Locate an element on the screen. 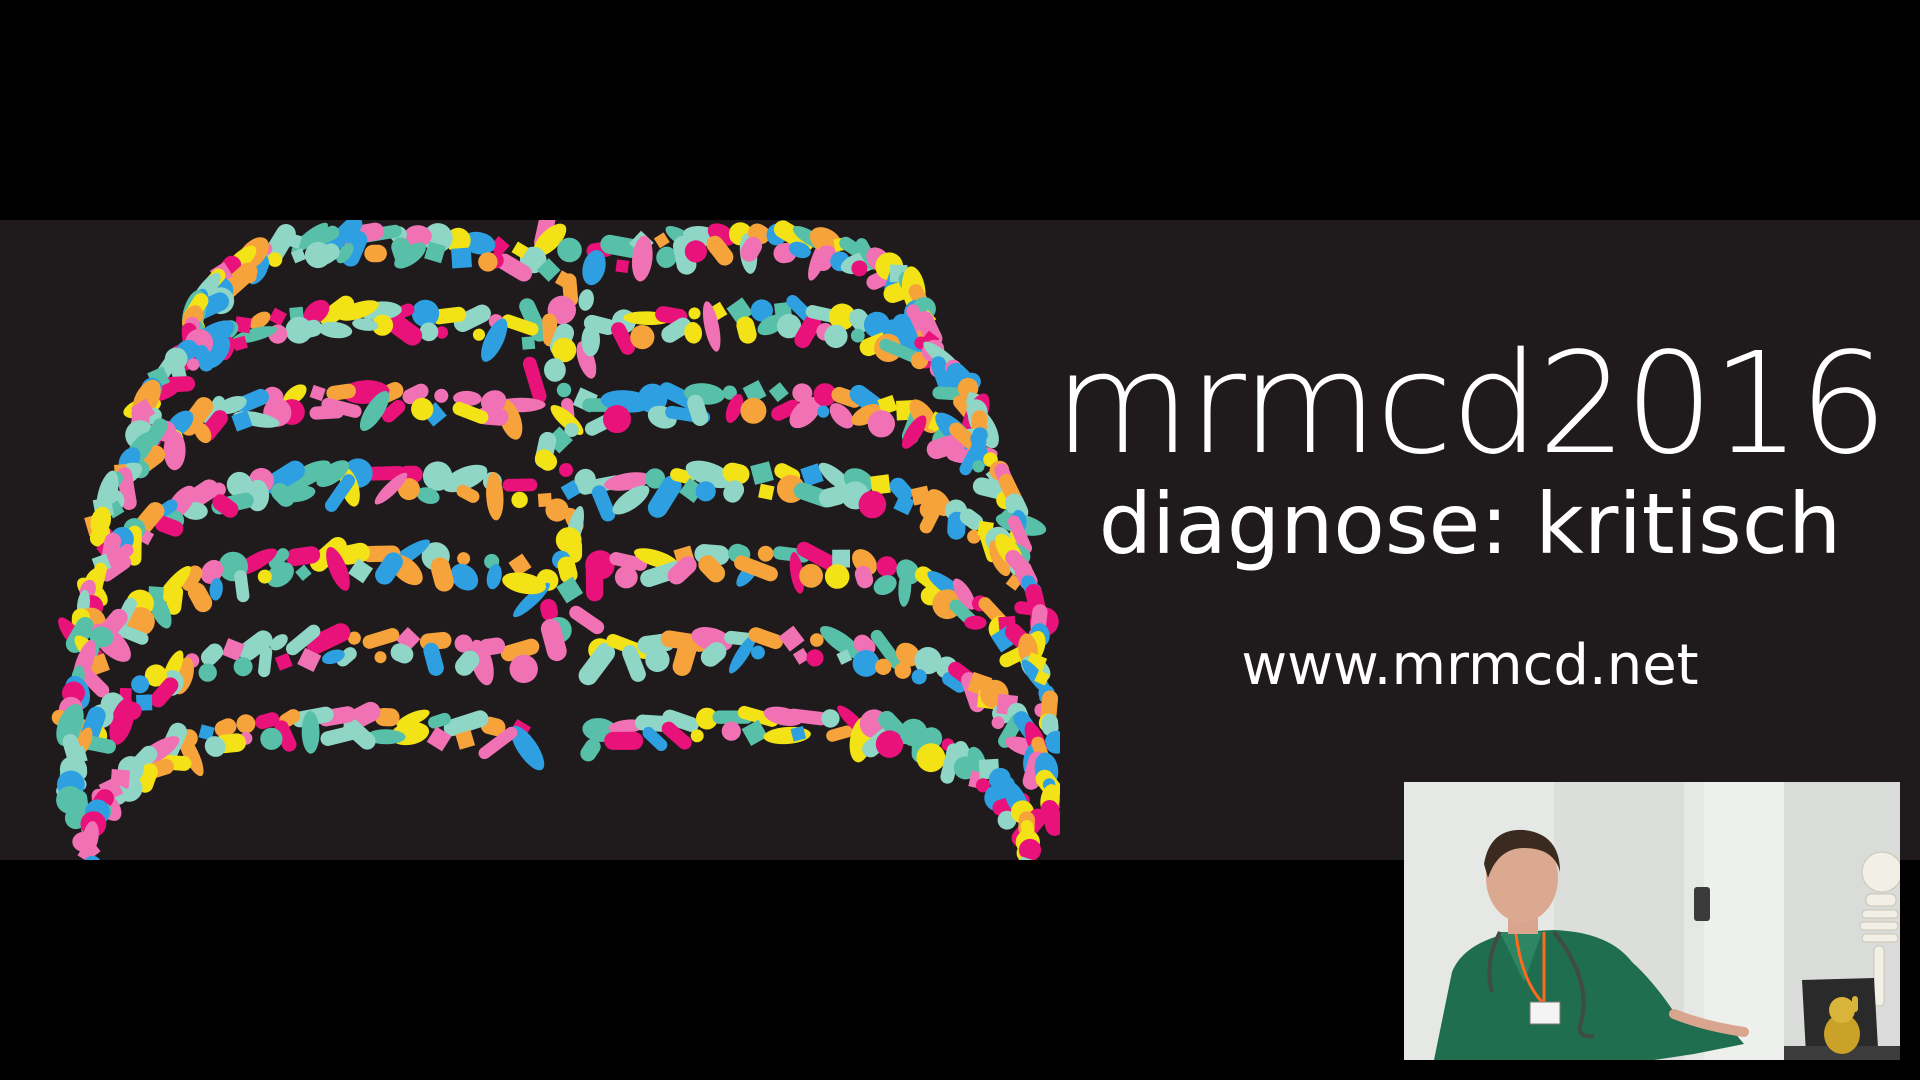  speaker-person is located at coordinates (1591, 944).